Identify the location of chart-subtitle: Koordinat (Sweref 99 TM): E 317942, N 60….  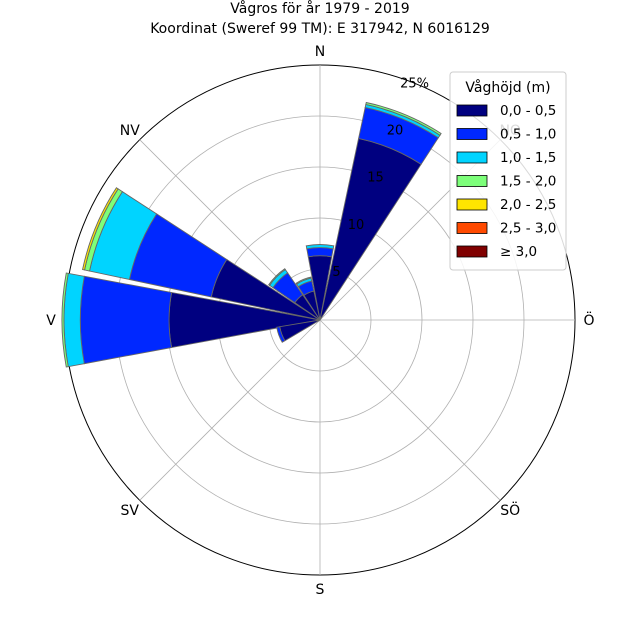
(320, 29).